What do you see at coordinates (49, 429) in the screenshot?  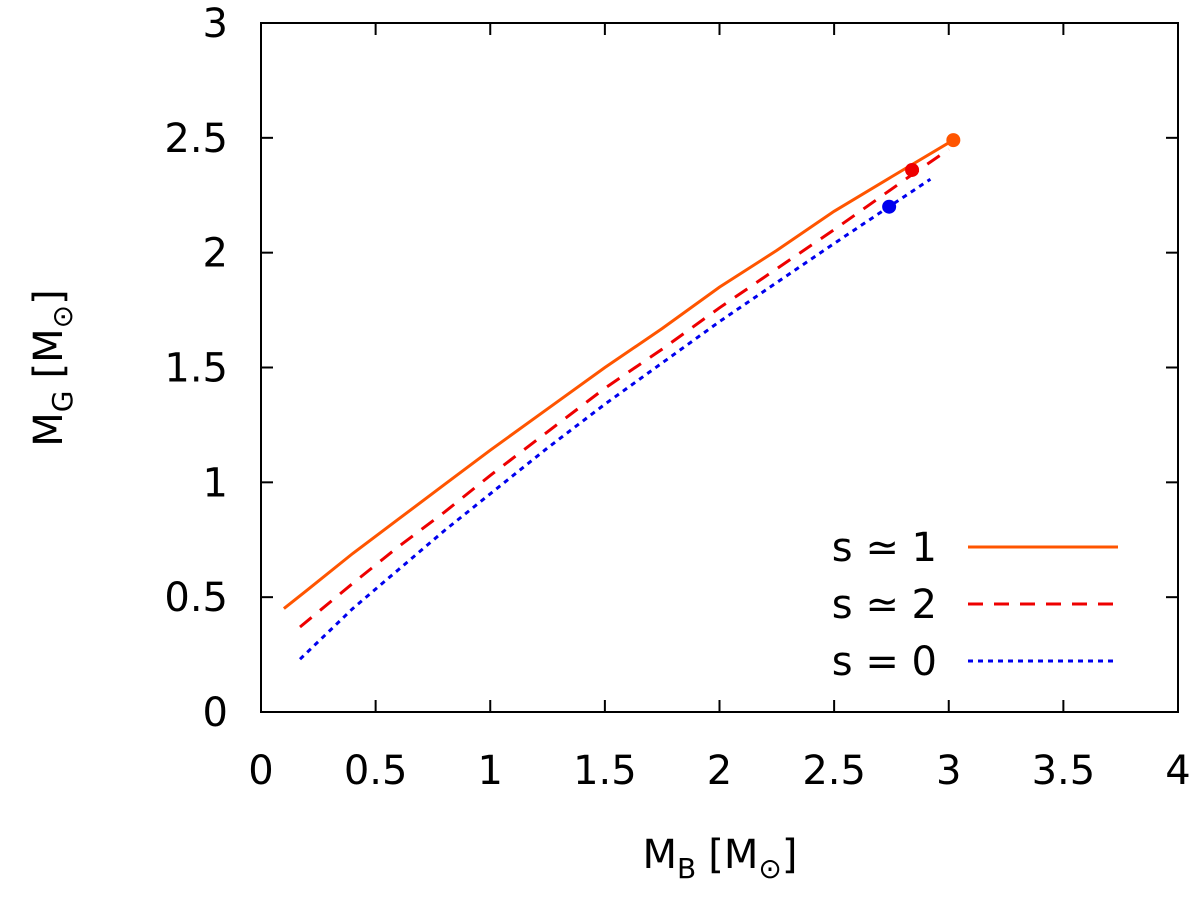 I see `y-axis-label-main: M` at bounding box center [49, 429].